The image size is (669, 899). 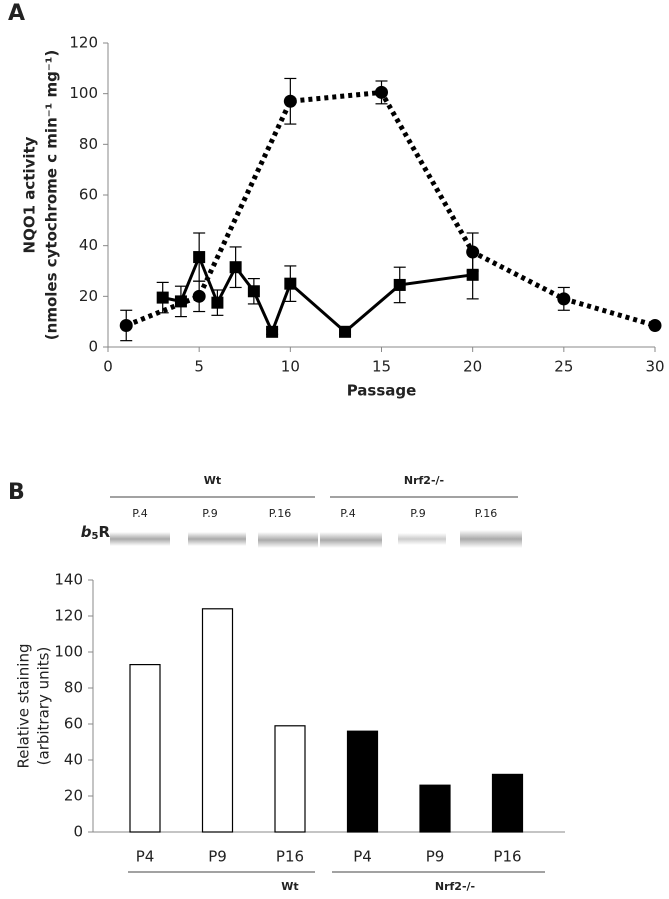 What do you see at coordinates (455, 886) in the screenshot?
I see `group-label: Nrf2-/-` at bounding box center [455, 886].